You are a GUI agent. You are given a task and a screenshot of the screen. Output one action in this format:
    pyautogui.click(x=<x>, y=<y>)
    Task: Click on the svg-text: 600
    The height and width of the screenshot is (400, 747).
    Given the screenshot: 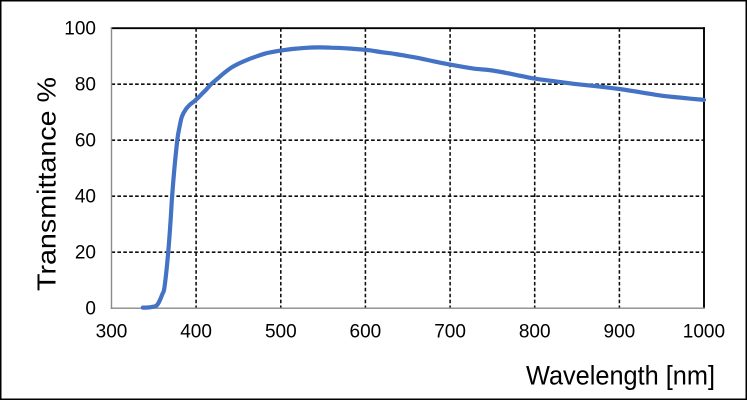 What is the action you would take?
    pyautogui.click(x=366, y=332)
    